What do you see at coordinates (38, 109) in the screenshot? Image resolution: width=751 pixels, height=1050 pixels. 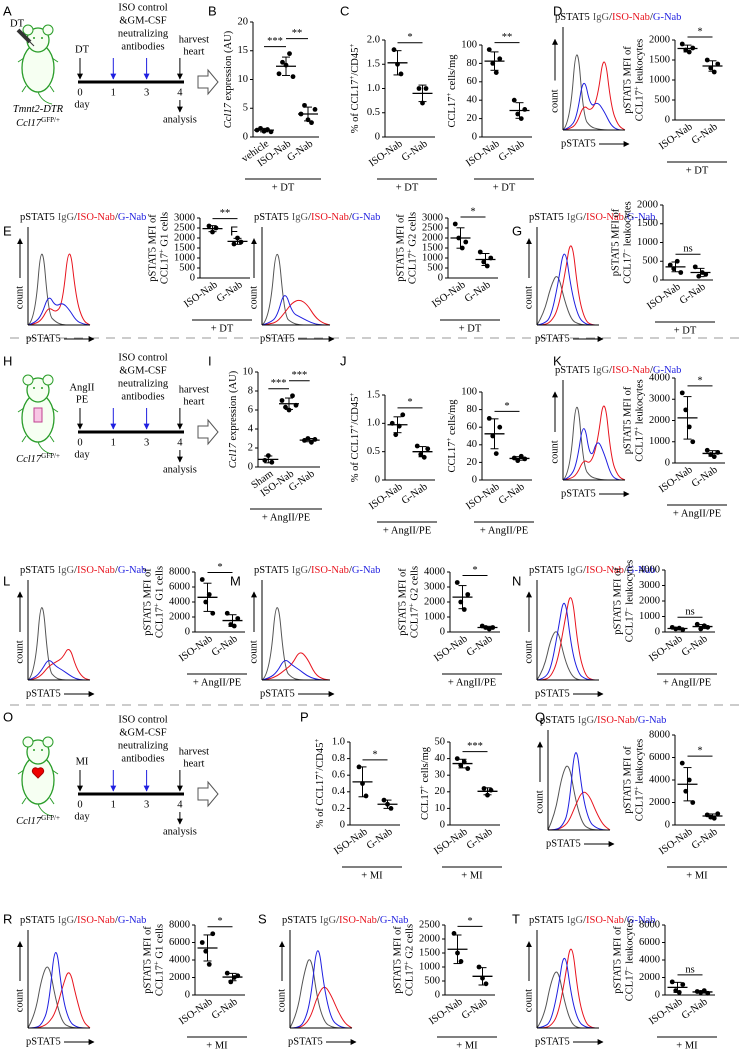 I see `mouse-label: Tmnt2-DTR` at bounding box center [38, 109].